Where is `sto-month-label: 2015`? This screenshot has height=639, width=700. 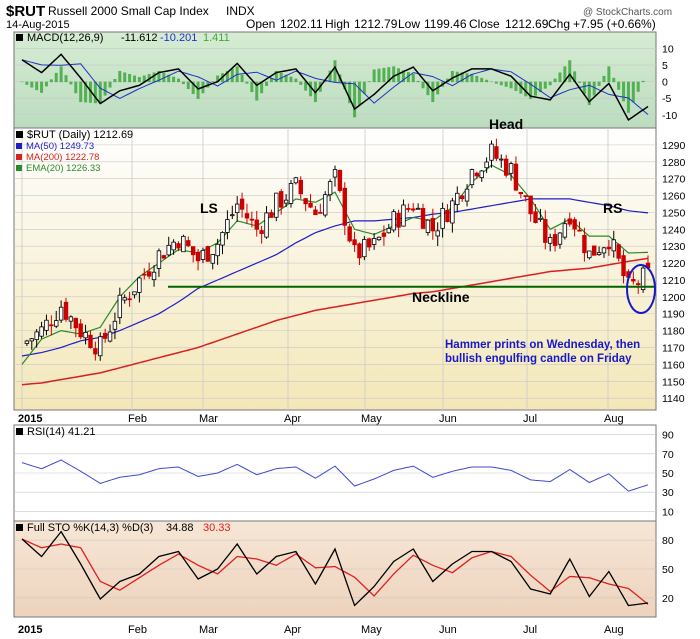
sto-month-label: 2015 is located at coordinates (30, 630).